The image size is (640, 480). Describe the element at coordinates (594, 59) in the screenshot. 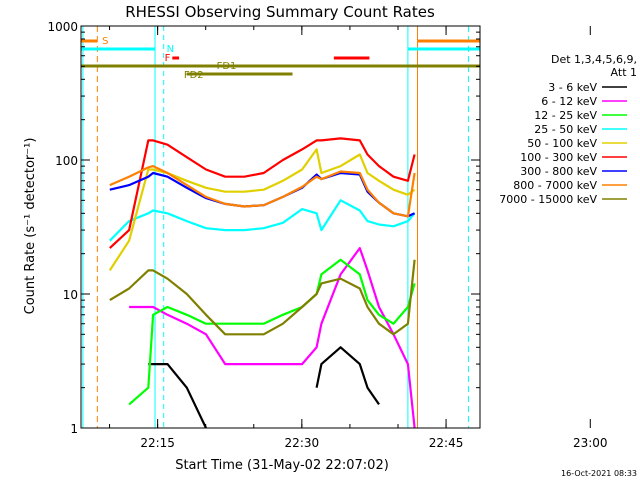

I see `legend-header: Det 1,3,4,5,6,9,` at that location.